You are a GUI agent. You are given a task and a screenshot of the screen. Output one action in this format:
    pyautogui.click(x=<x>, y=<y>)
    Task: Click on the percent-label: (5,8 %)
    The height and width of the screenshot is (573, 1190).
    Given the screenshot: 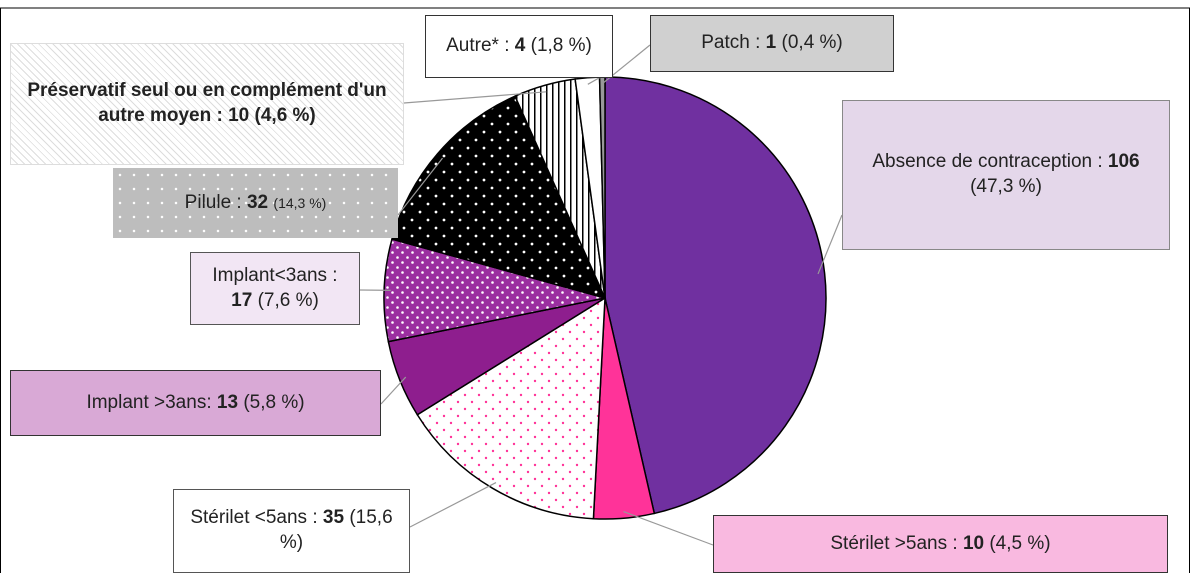 What is the action you would take?
    pyautogui.click(x=274, y=402)
    